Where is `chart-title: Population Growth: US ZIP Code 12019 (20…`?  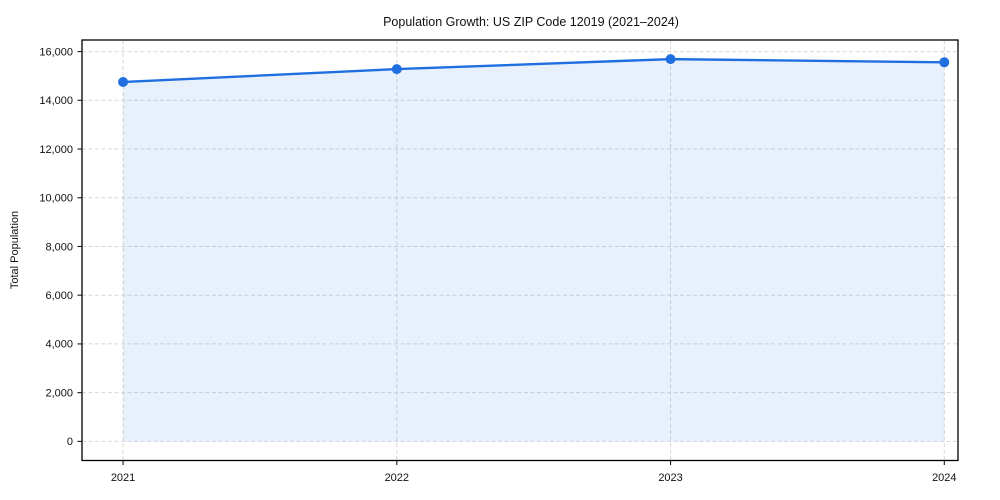
chart-title: Population Growth: US ZIP Code 12019 (20… is located at coordinates (531, 22).